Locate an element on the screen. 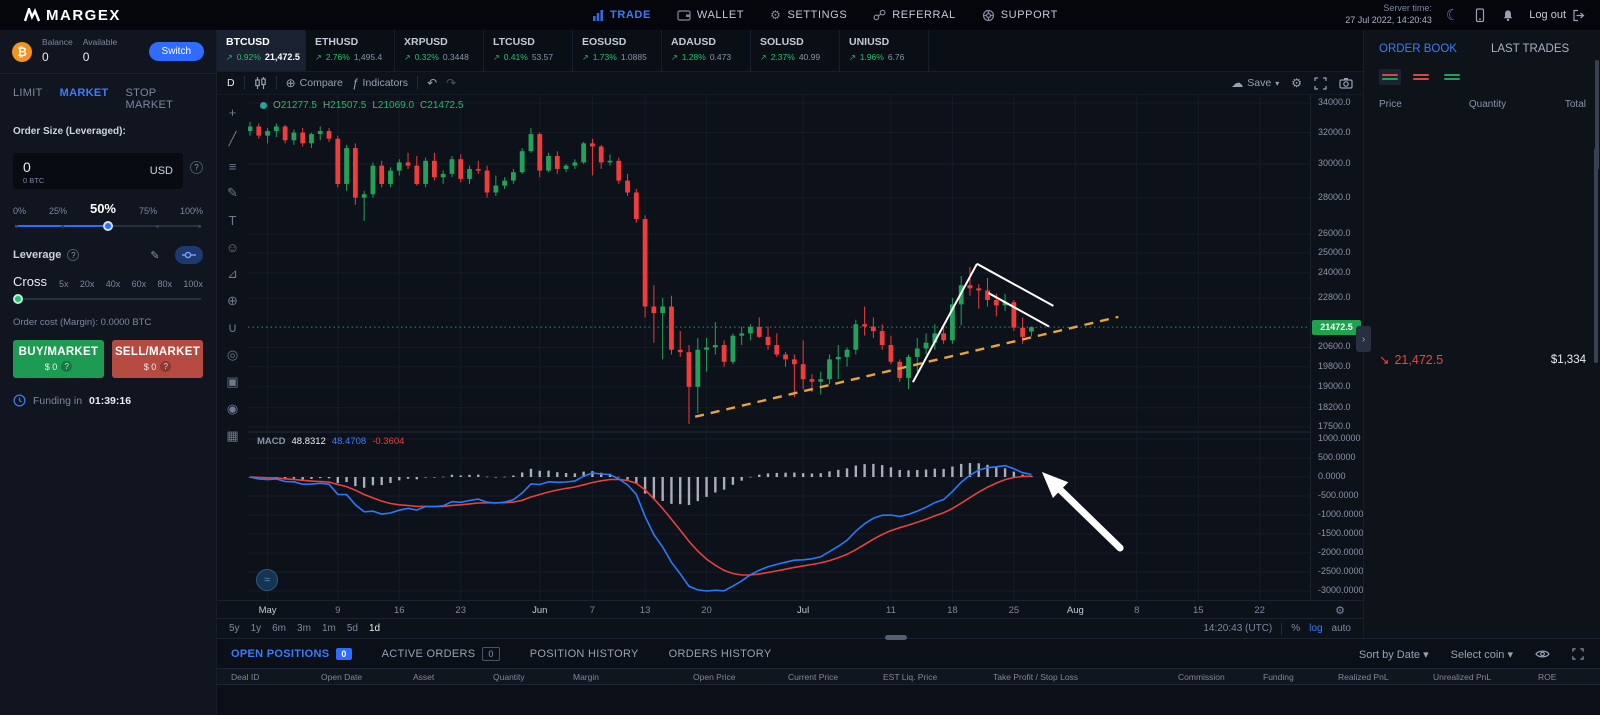 The height and width of the screenshot is (715, 1600). leverage-slider-handle is located at coordinates (18, 299).